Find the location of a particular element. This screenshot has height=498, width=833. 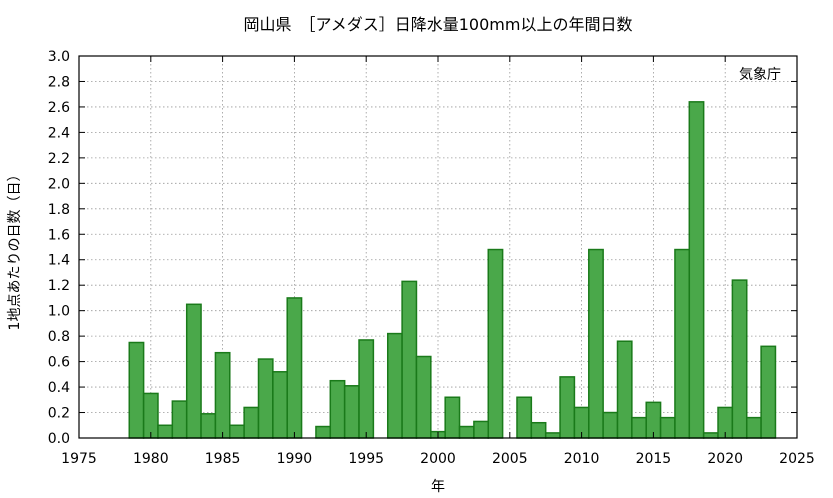

bar-2003 is located at coordinates (481, 429).